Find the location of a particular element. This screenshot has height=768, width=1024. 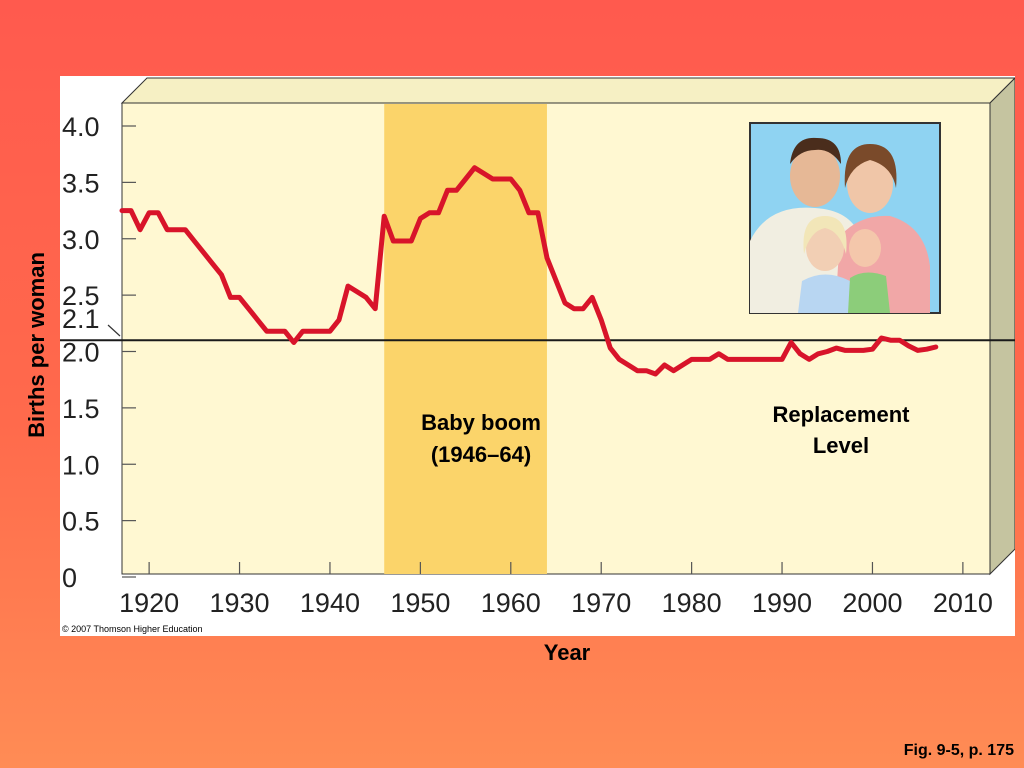

replacement-level-tick-connector is located at coordinates (114, 330).